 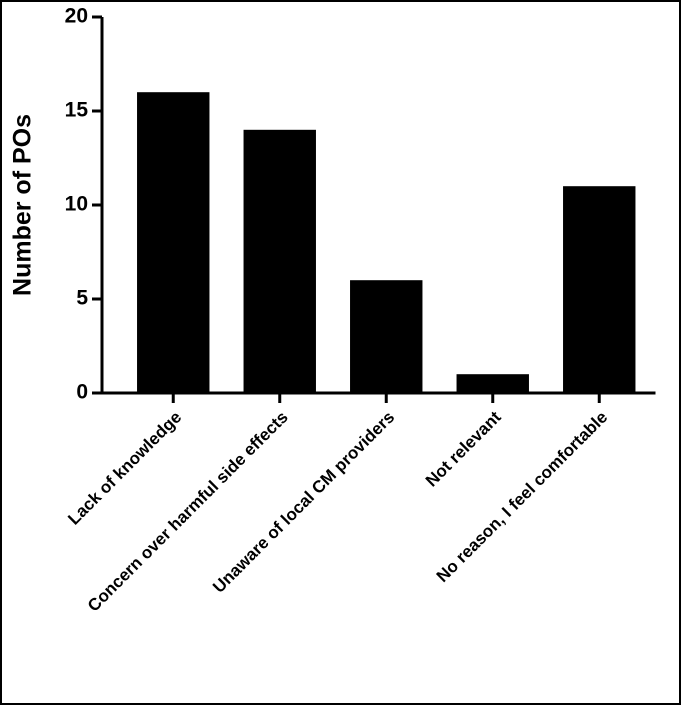 What do you see at coordinates (23, 205) in the screenshot?
I see `y-axis-label: Number of POs` at bounding box center [23, 205].